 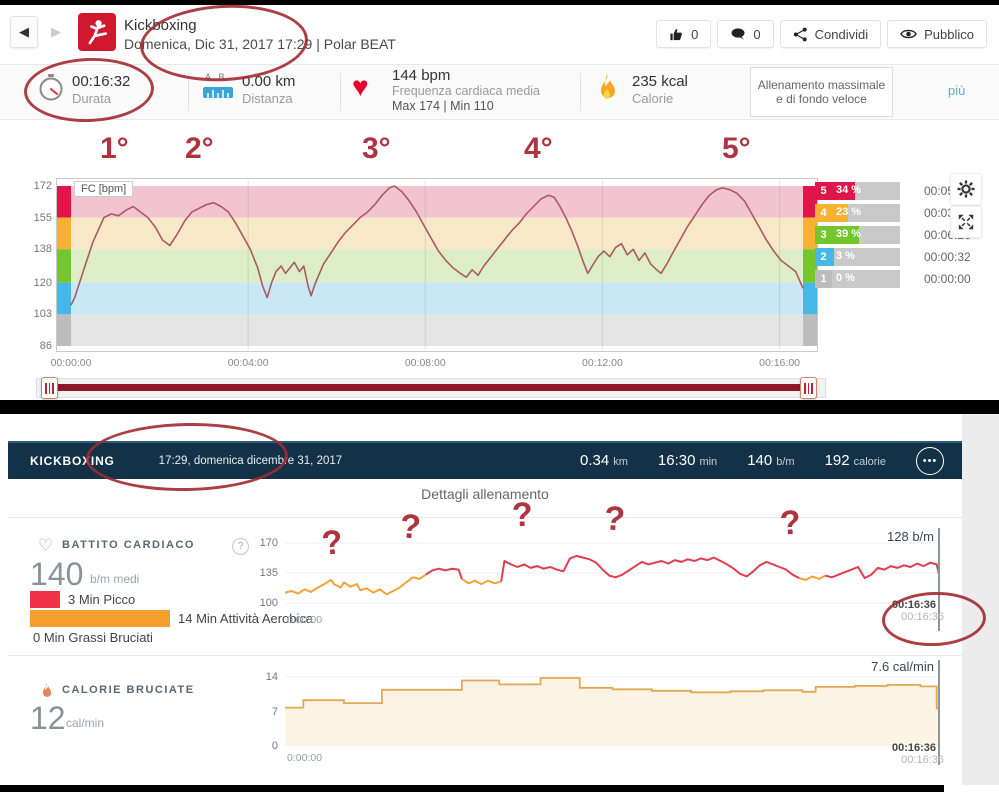 I want to click on fitbit-hr-yaxis: 170 135 100, so click(x=265, y=575).